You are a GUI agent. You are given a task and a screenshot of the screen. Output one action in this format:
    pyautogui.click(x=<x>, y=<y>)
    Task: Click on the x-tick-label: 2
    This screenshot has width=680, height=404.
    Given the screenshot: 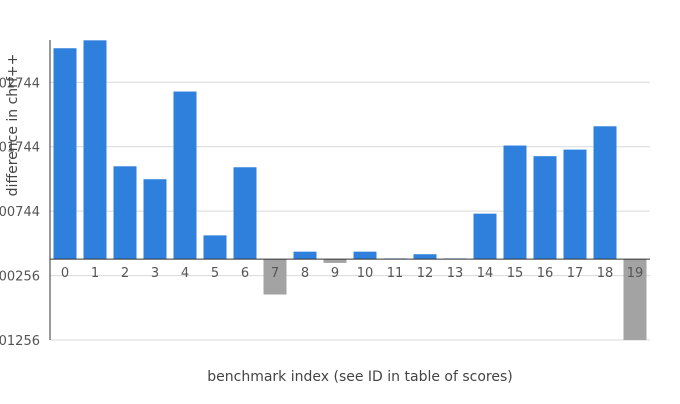 What is the action you would take?
    pyautogui.click(x=125, y=273)
    